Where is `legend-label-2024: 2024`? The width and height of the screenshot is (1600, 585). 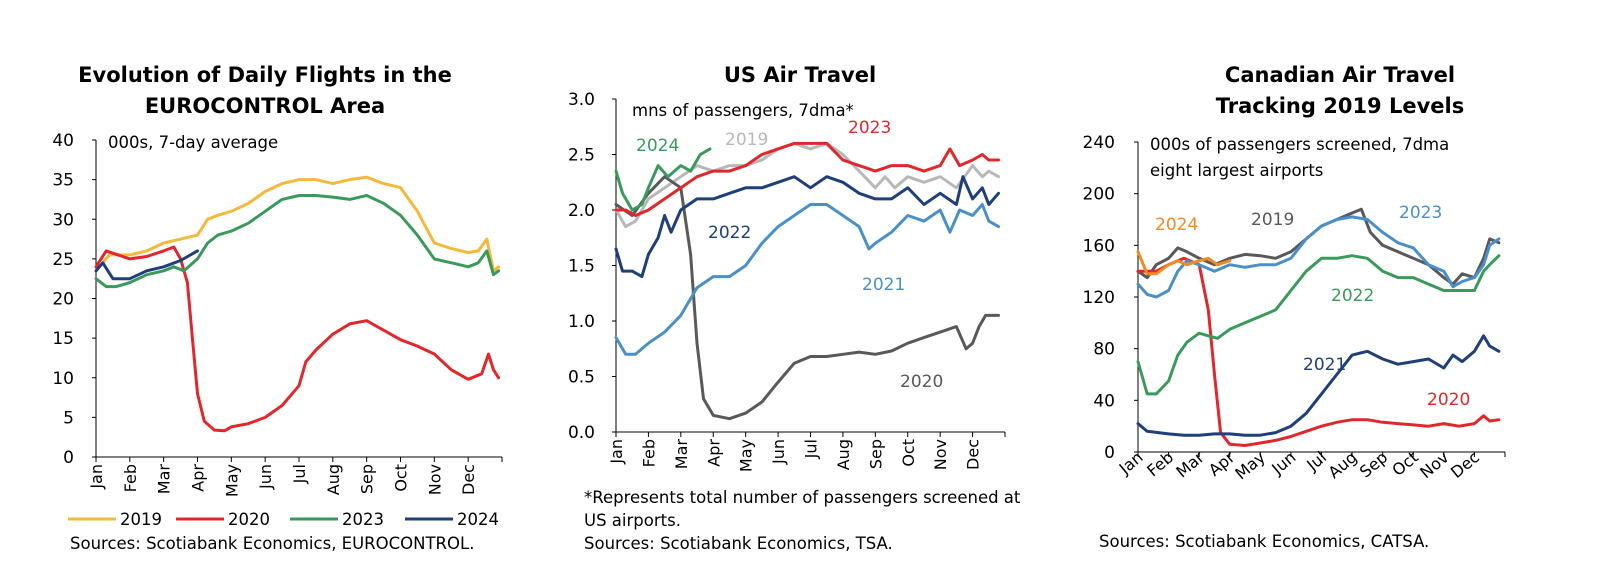
legend-label-2024: 2024 is located at coordinates (478, 519).